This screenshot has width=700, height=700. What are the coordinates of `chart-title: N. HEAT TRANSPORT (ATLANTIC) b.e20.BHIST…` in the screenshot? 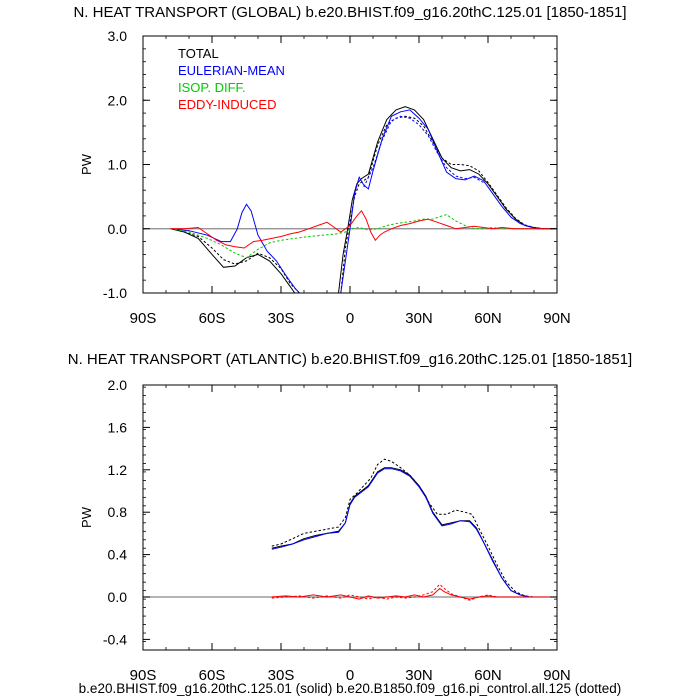 It's located at (350, 359).